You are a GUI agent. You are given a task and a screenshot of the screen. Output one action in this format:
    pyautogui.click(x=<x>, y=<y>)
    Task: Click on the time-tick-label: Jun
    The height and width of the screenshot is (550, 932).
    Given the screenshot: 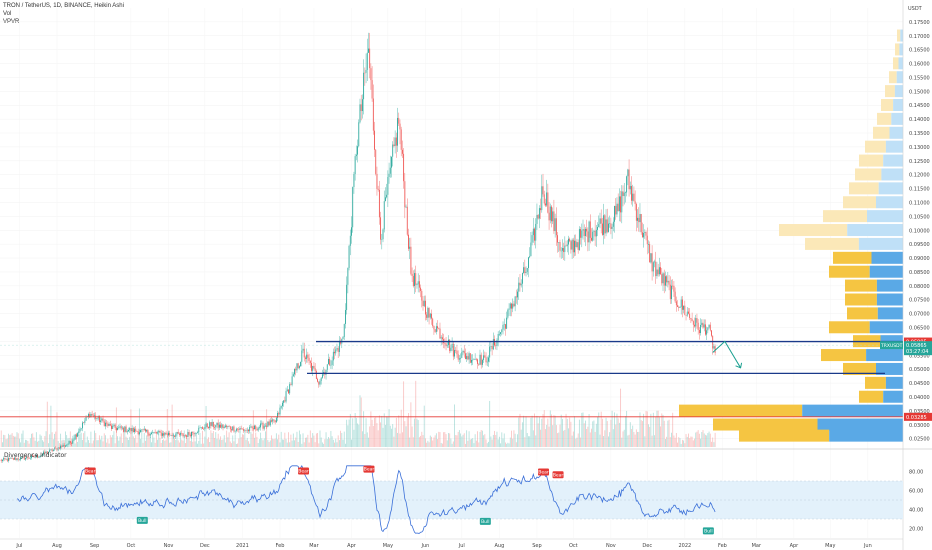 What is the action you would take?
    pyautogui.click(x=867, y=546)
    